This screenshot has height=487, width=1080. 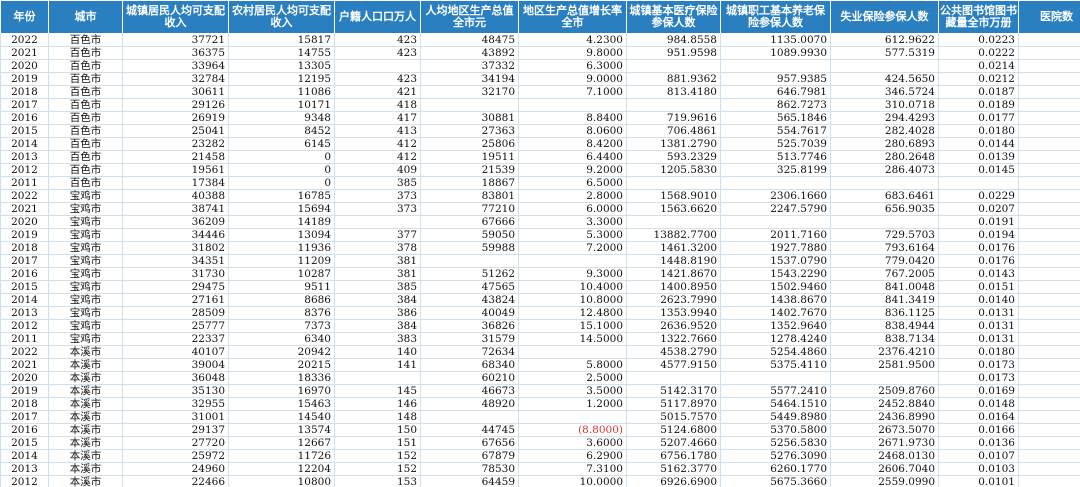 What do you see at coordinates (775, 378) in the screenshot?
I see `cell-pension-insured` at bounding box center [775, 378].